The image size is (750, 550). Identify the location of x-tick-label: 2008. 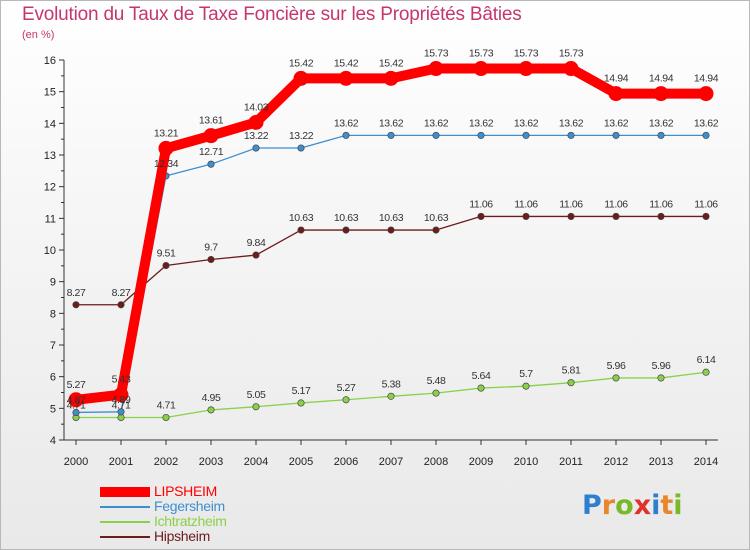
(436, 462).